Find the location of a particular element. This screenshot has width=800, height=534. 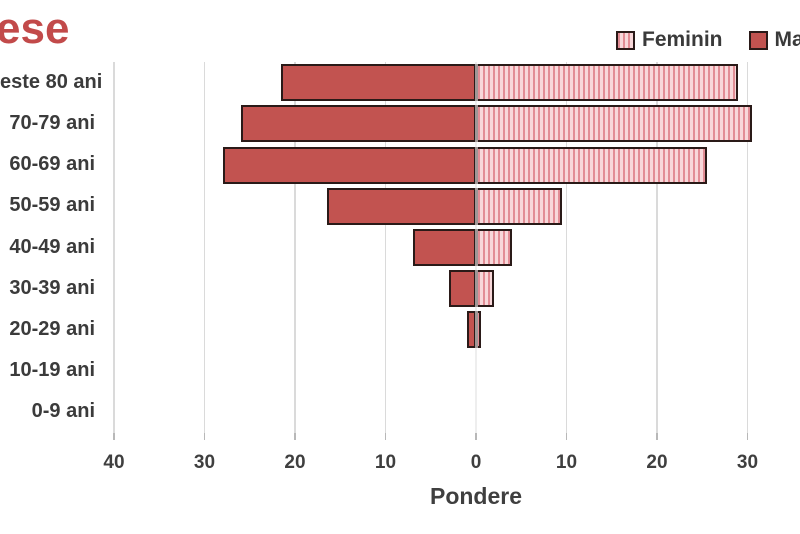

y-axis-label: 70-79 ani is located at coordinates (52, 122).